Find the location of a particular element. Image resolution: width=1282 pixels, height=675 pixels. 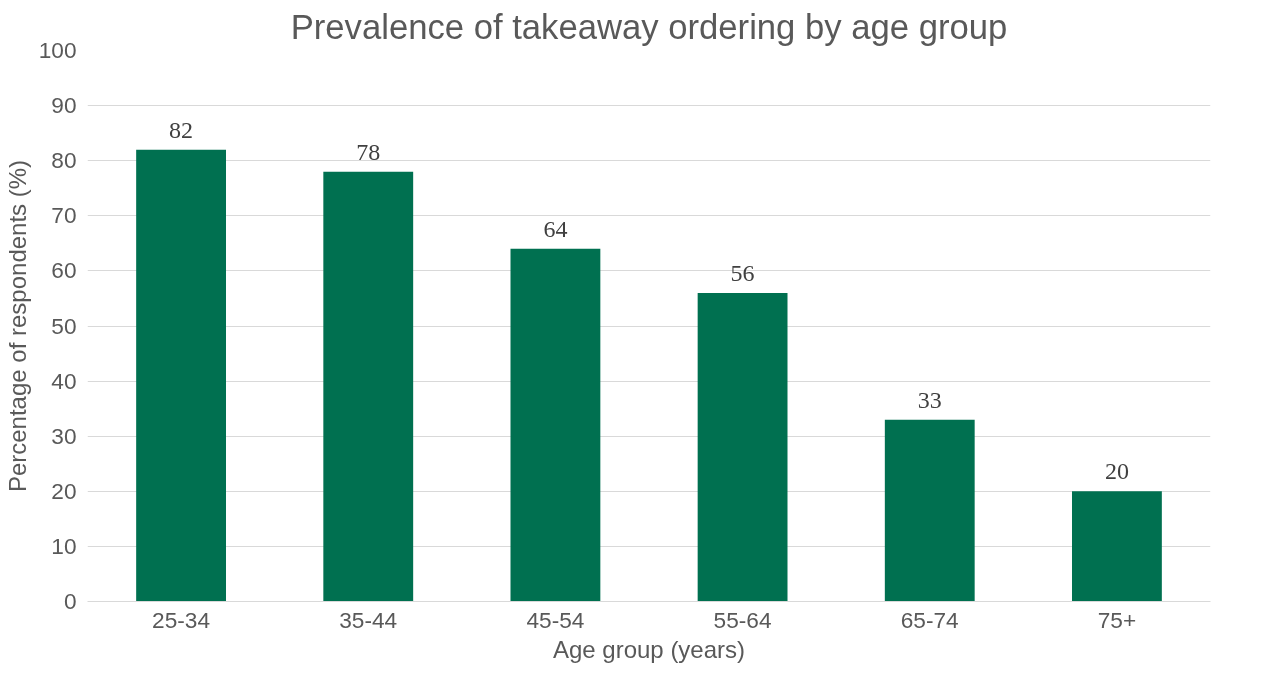

chart-title: Prevalence of takeaway ordering by age group is located at coordinates (649, 26).